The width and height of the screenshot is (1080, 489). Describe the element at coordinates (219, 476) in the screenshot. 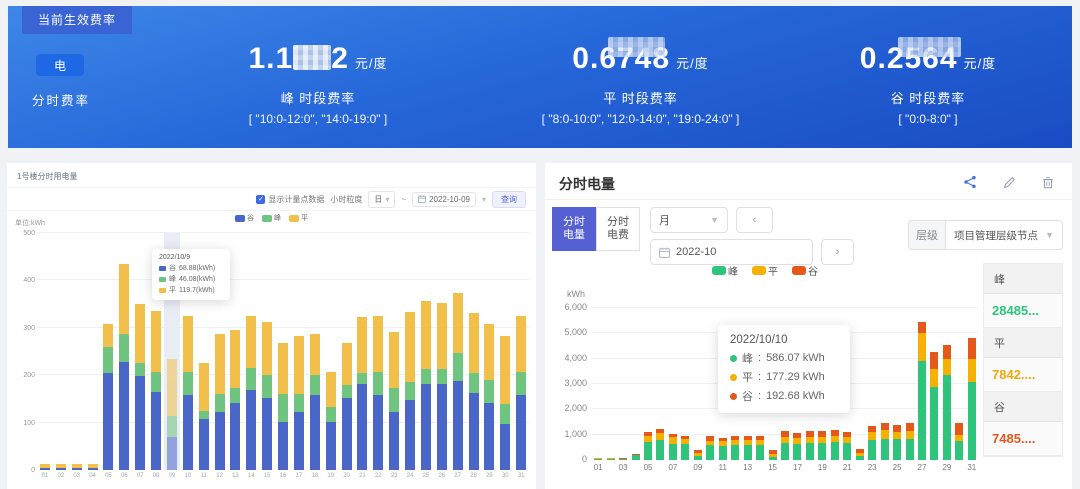

I see `x-tick-label: 12` at that location.